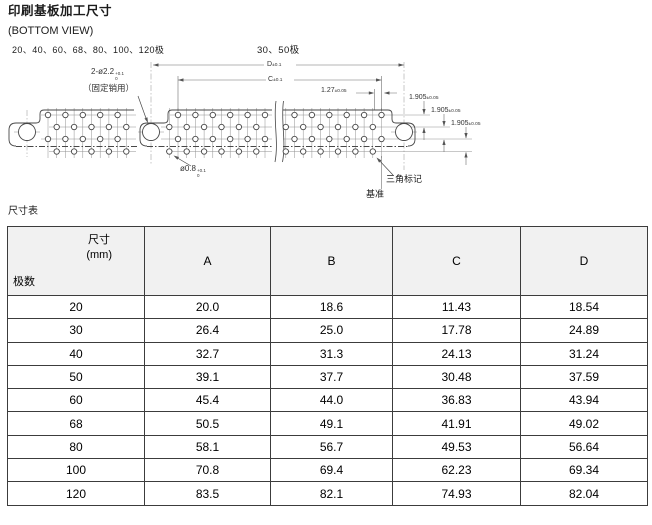 This screenshot has height=525, width=652. What do you see at coordinates (76, 470) in the screenshot?
I see `table-cell: 100` at bounding box center [76, 470].